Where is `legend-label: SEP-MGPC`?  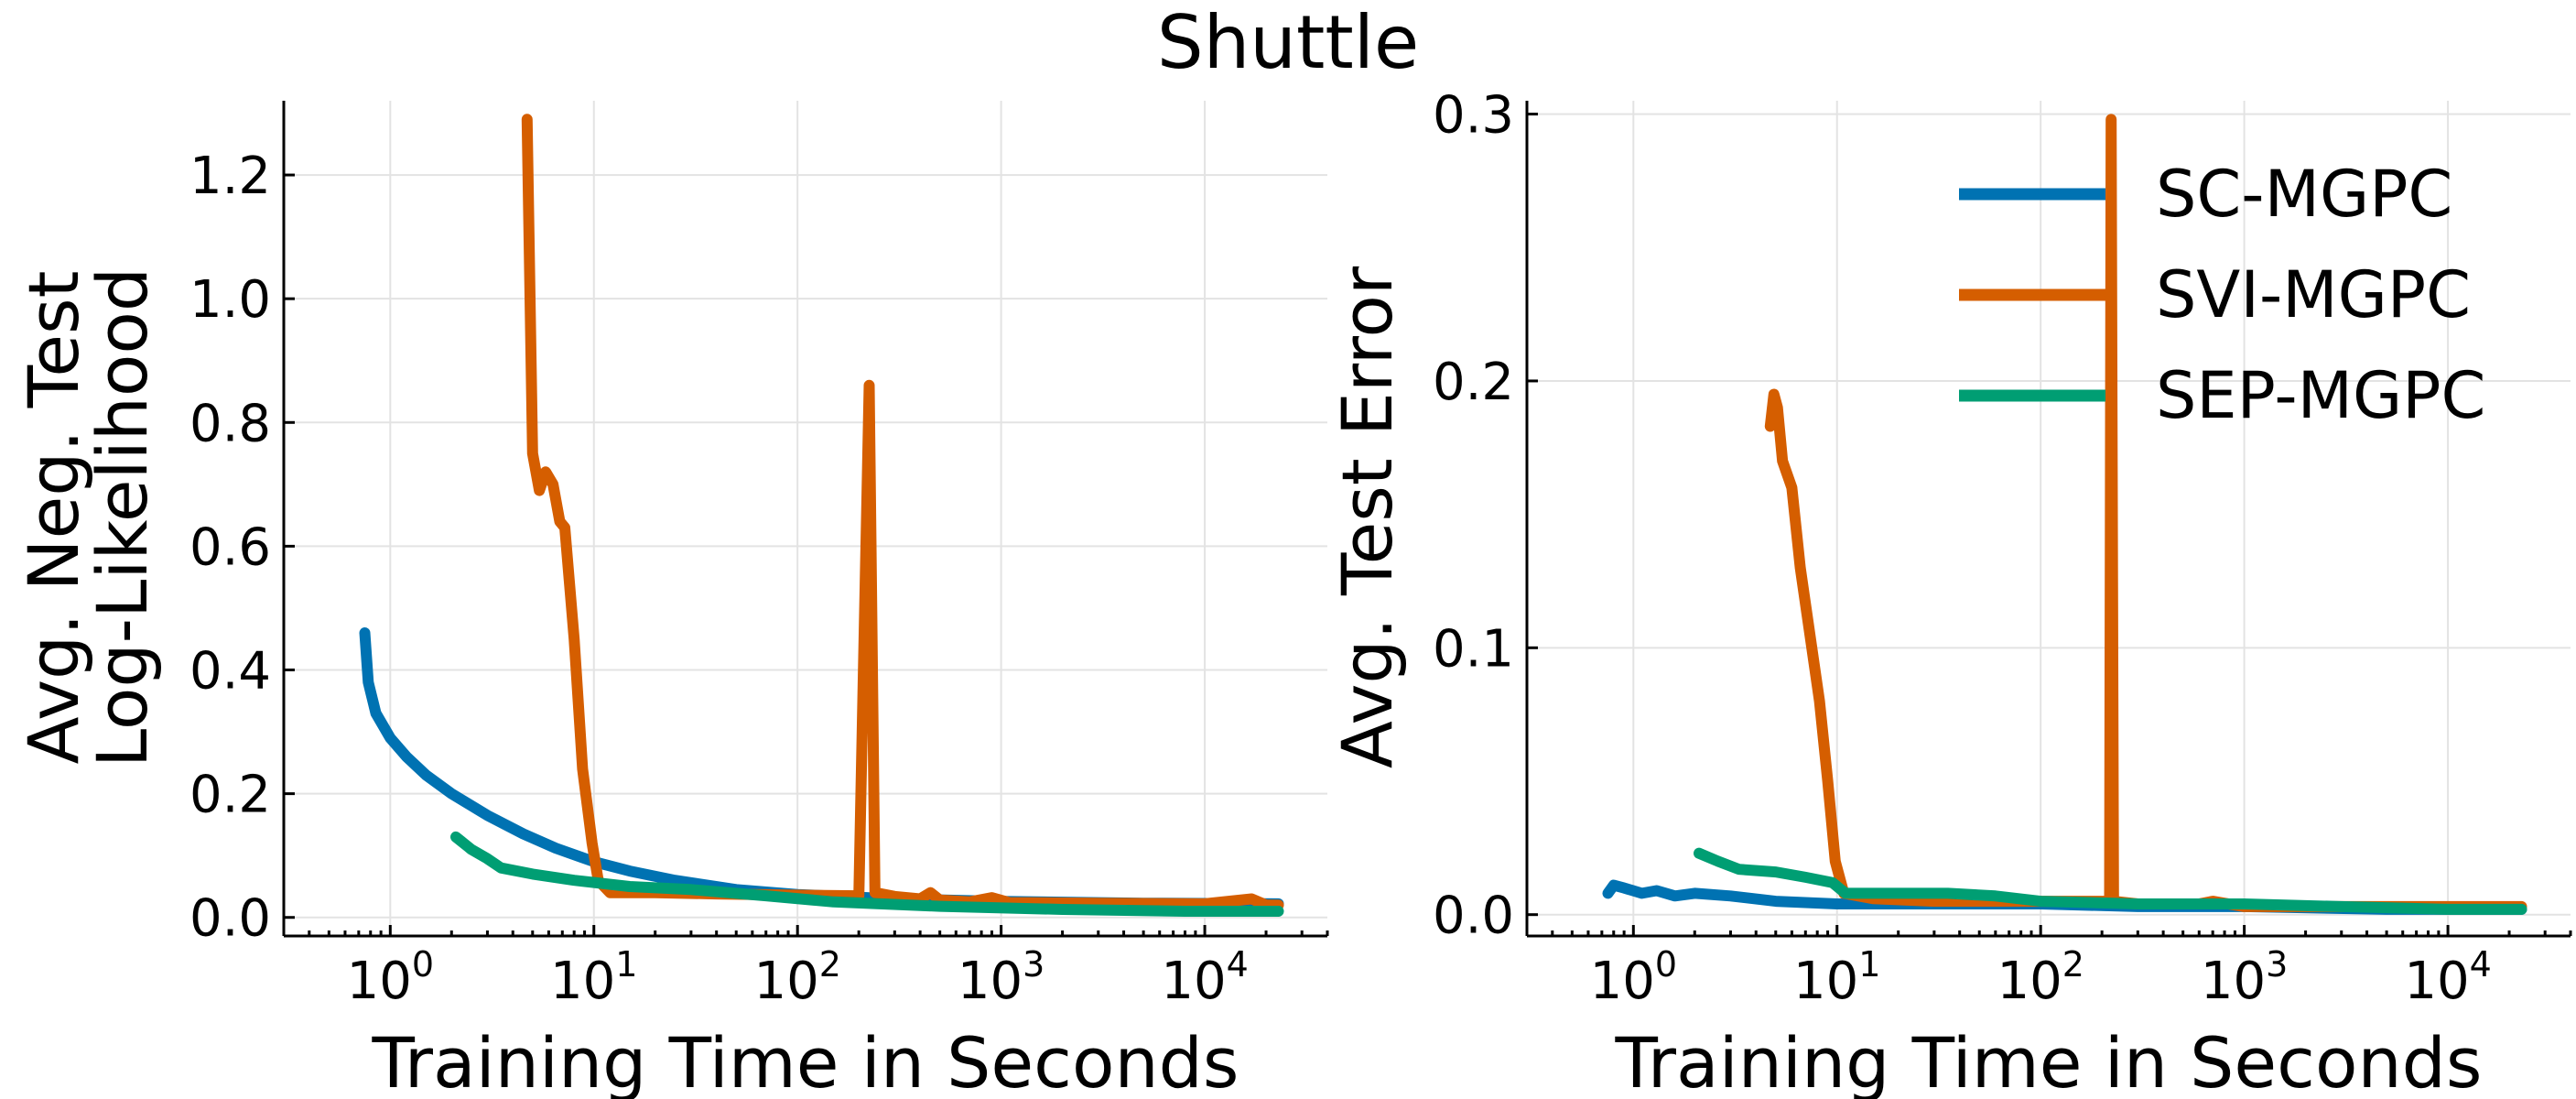 legend-label: SEP-MGPC is located at coordinates (2320, 395).